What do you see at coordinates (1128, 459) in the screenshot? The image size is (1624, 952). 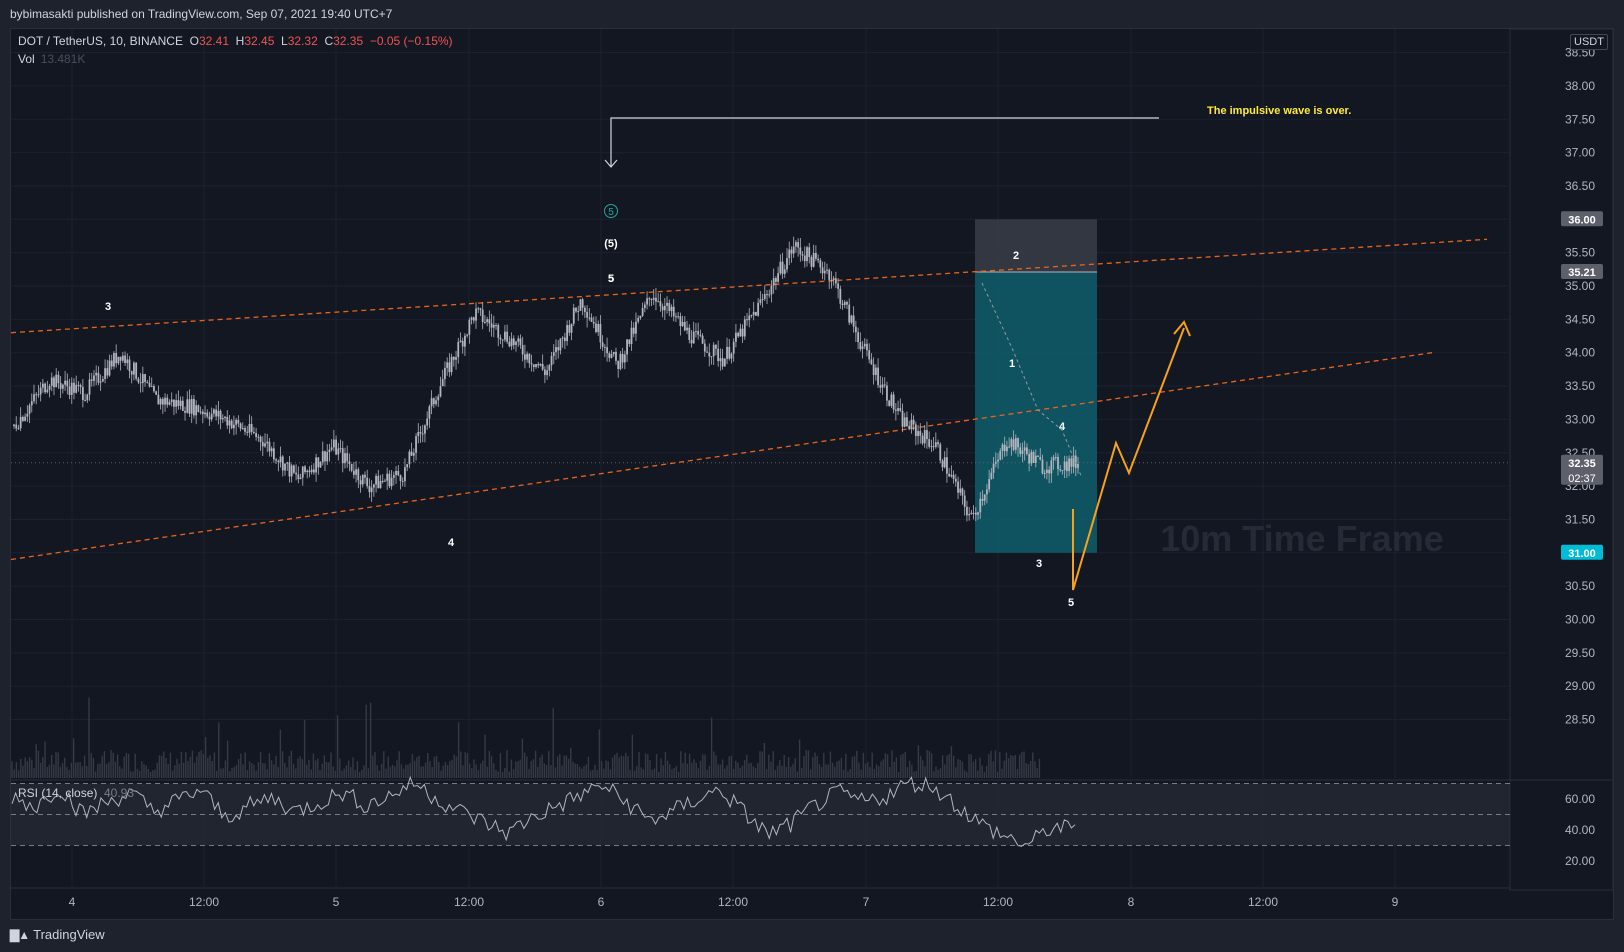 I see `projection-path` at bounding box center [1128, 459].